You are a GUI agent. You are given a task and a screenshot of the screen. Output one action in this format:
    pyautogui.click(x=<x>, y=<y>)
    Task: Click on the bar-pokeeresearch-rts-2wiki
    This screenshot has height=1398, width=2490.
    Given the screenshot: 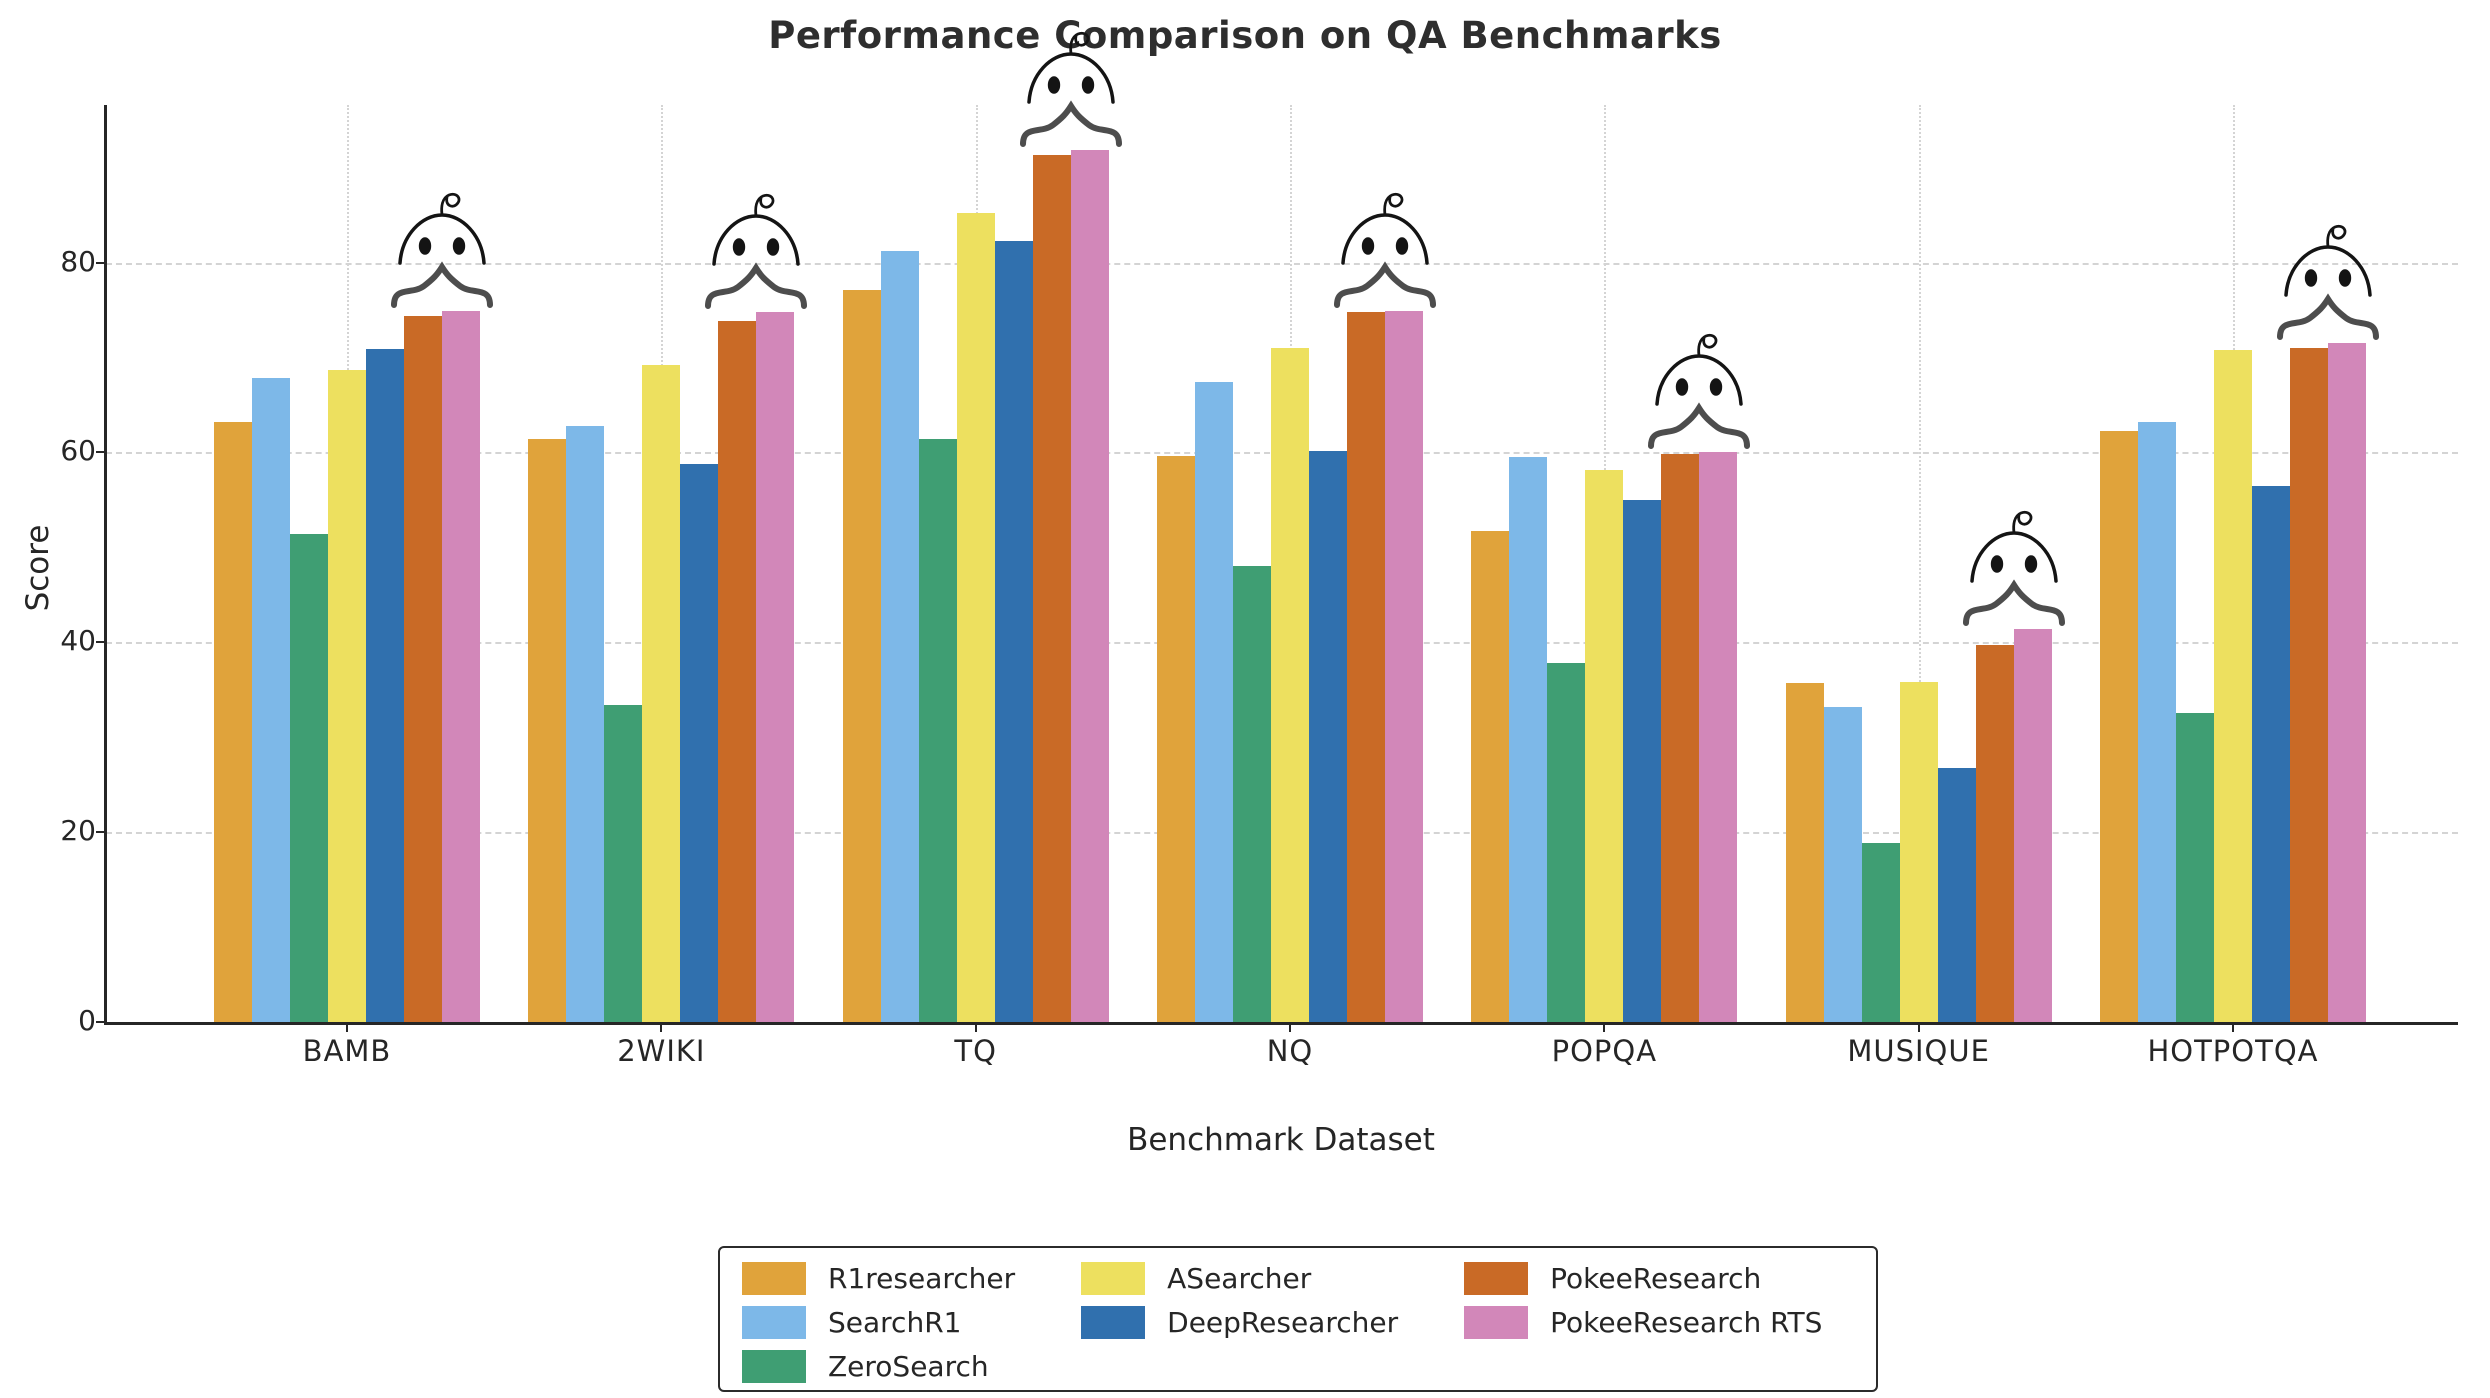 What is the action you would take?
    pyautogui.click(x=775, y=666)
    